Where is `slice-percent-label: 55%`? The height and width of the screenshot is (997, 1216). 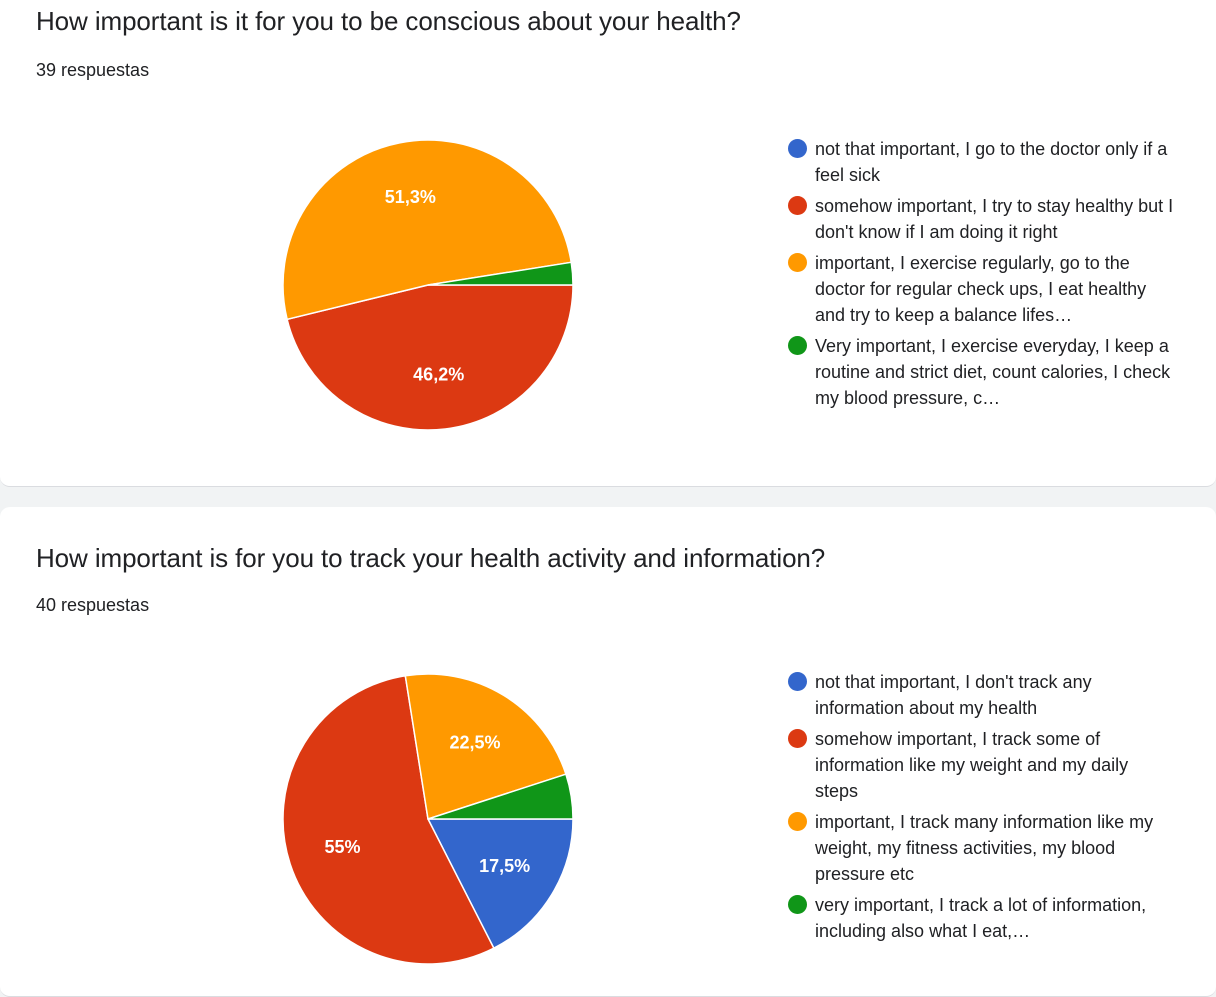
slice-percent-label: 55% is located at coordinates (342, 847).